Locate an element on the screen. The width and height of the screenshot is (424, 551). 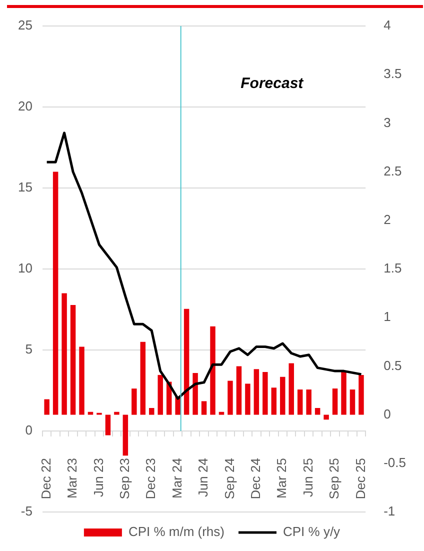
y2-tick-label: 2 is located at coordinates (387, 219).